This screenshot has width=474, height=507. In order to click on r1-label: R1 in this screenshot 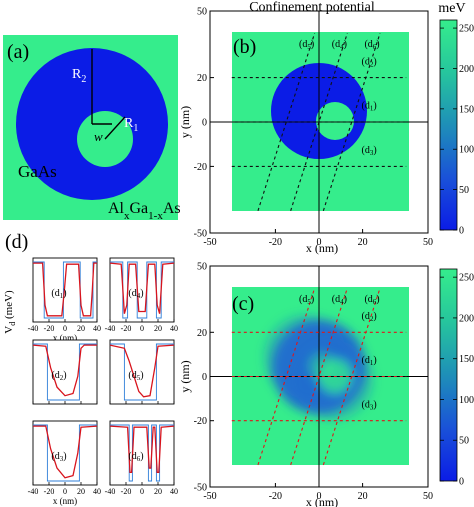, I will do `click(131, 125)`.